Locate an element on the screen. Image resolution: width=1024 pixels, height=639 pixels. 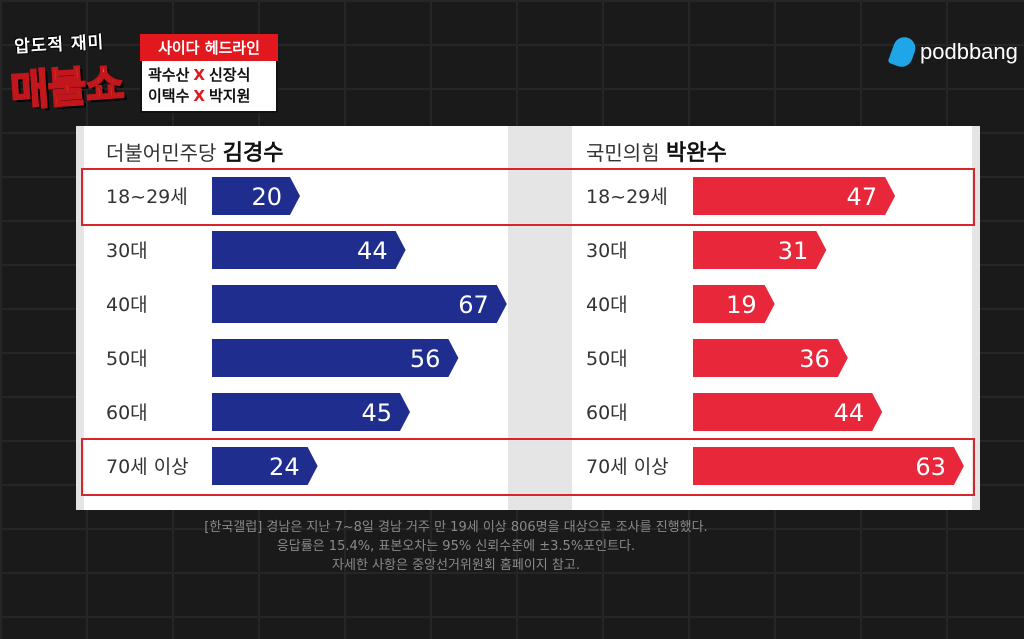
bar-value-label: 20 is located at coordinates (266, 197).